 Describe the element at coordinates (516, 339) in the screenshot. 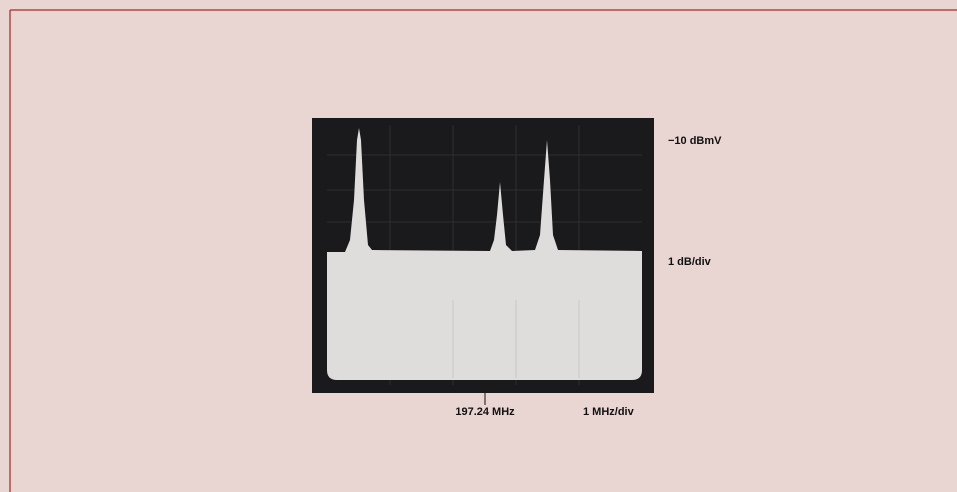

I see `trace-graticule` at that location.